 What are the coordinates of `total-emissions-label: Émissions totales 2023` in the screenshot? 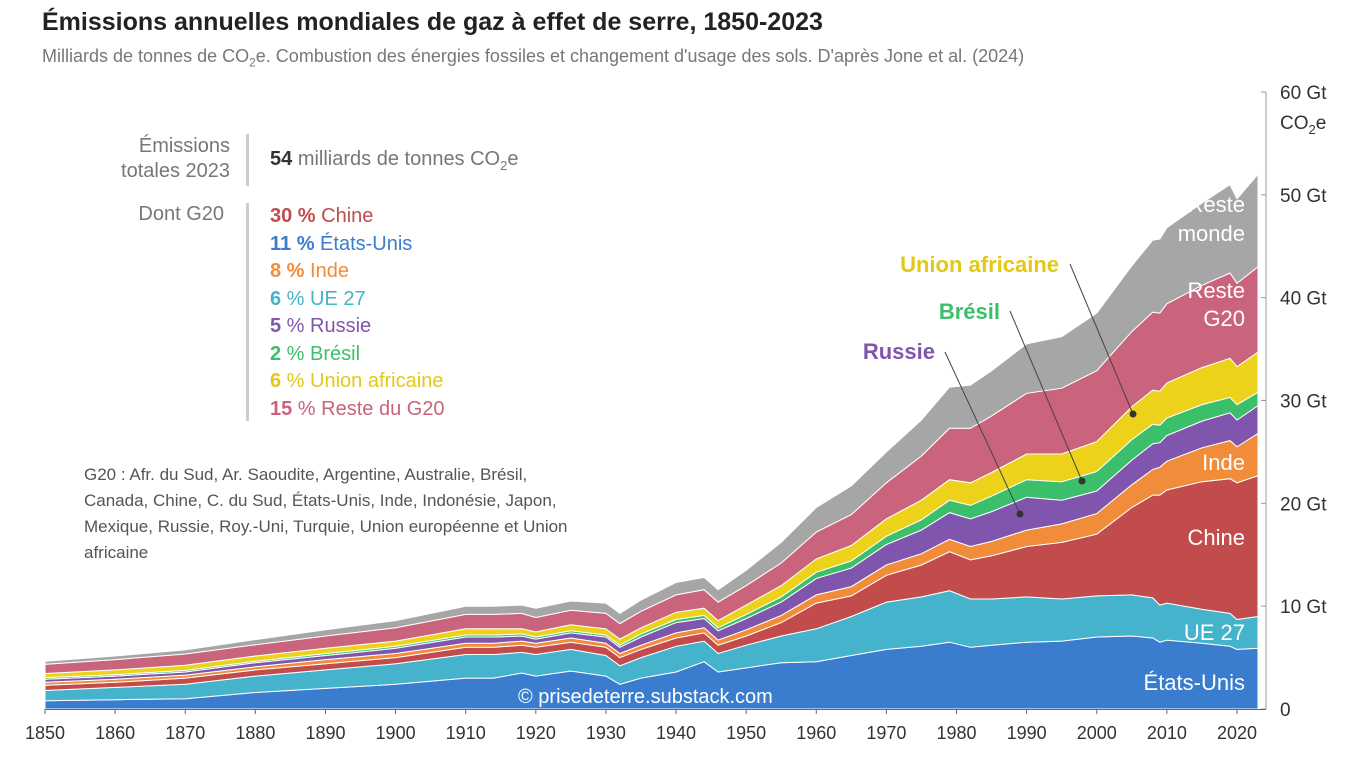 It's located at (145, 159).